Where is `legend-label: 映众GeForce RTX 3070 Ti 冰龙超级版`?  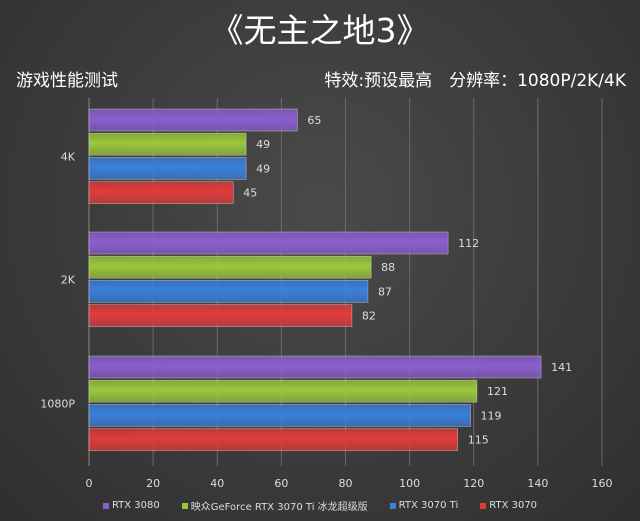
legend-label: 映众GeForce RTX 3070 Ti 冰龙超级版 is located at coordinates (279, 507).